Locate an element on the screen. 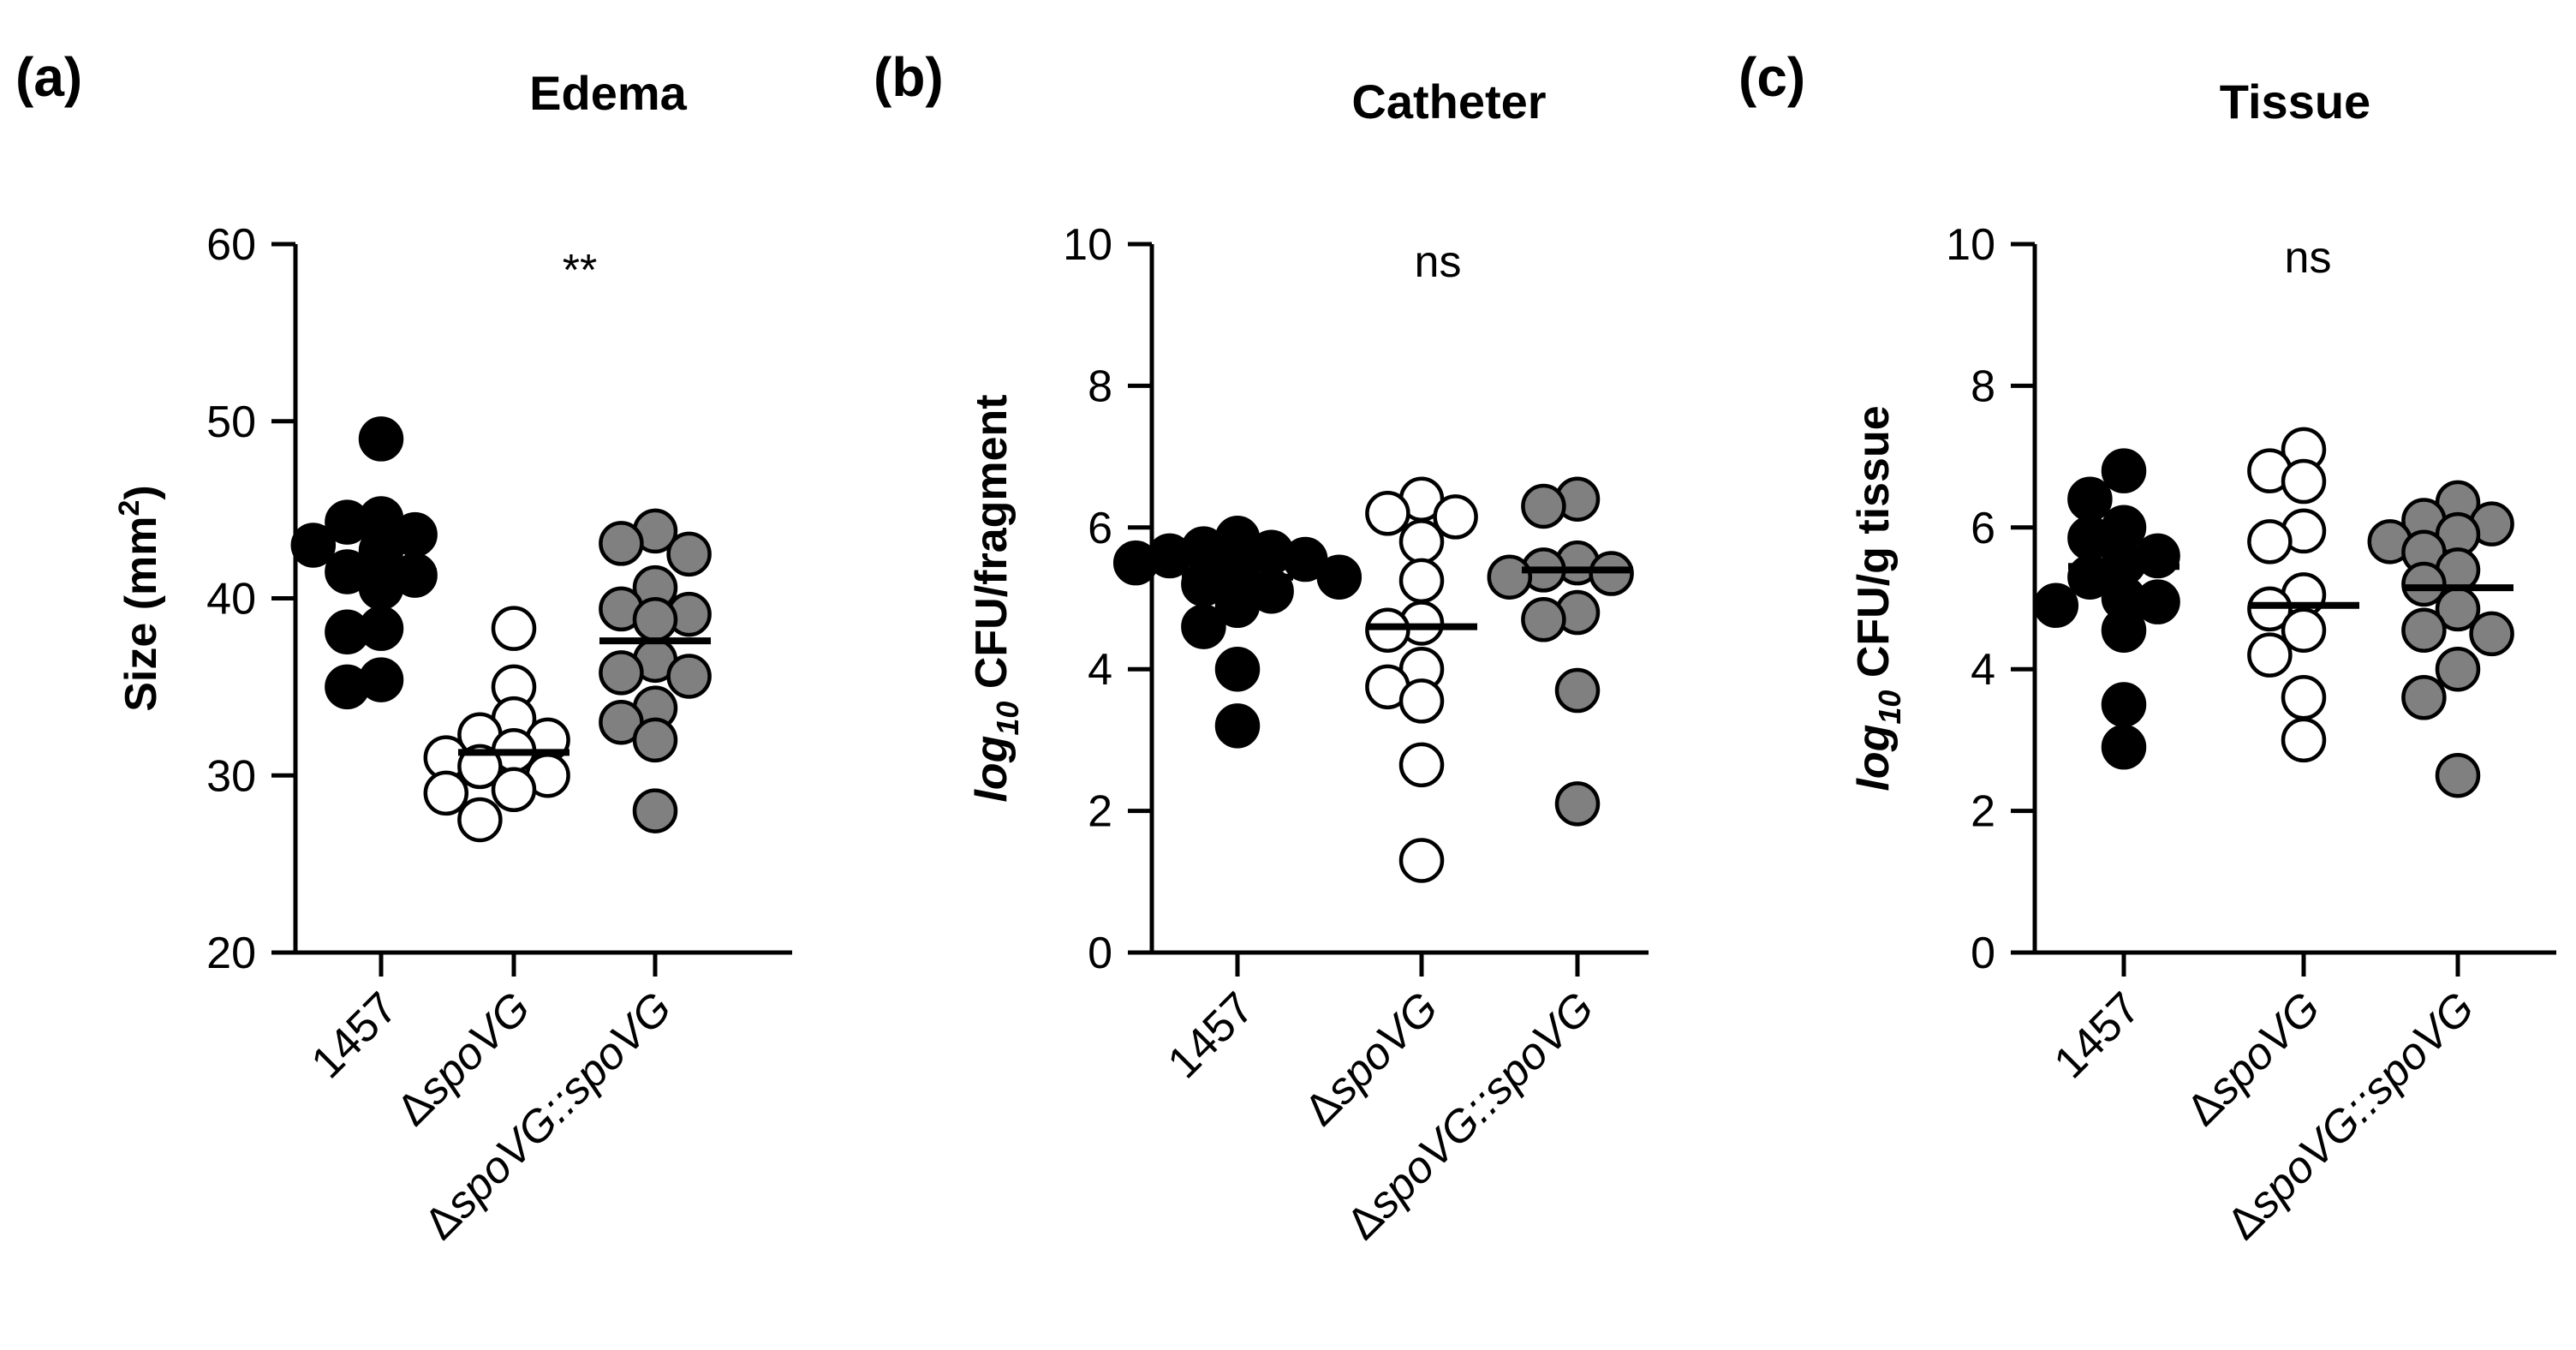 The width and height of the screenshot is (2576, 1350). y-tick-label: 50 is located at coordinates (231, 422).